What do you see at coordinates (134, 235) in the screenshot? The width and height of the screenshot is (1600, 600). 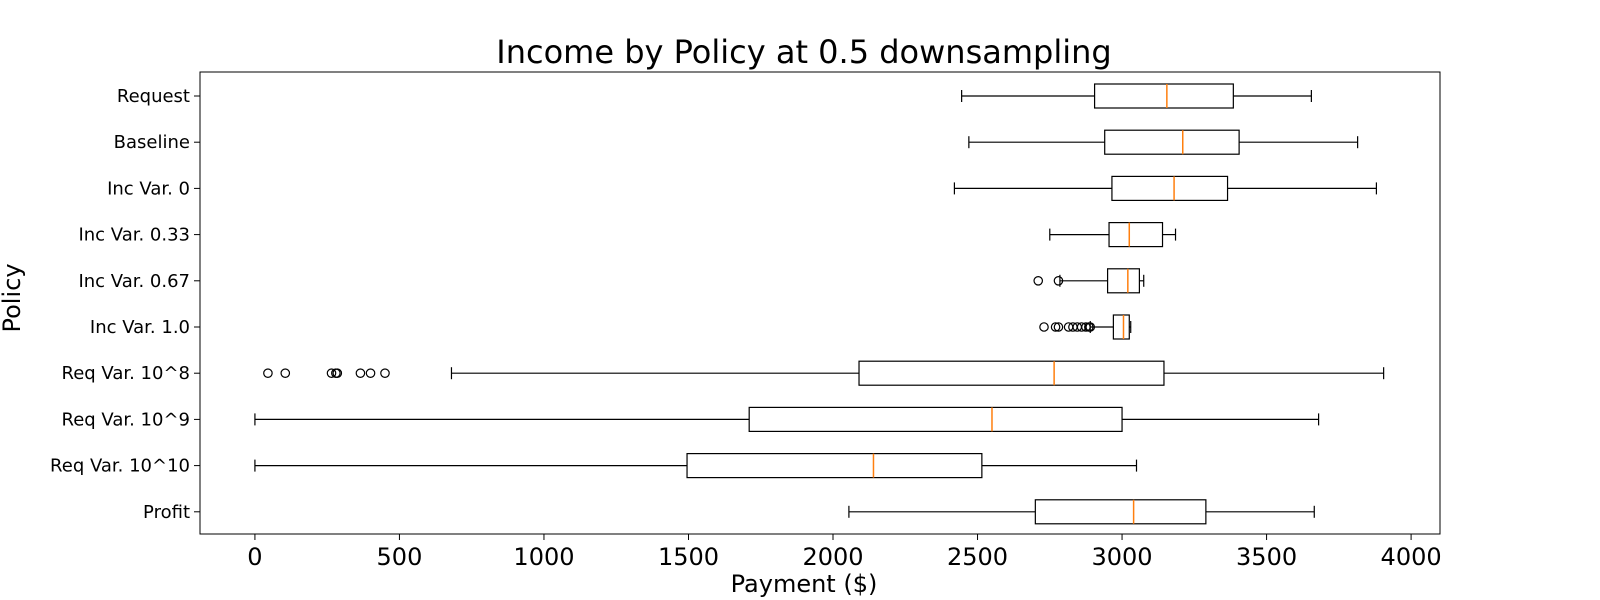 I see `y-tick-label: Inc Var. 0.33` at bounding box center [134, 235].